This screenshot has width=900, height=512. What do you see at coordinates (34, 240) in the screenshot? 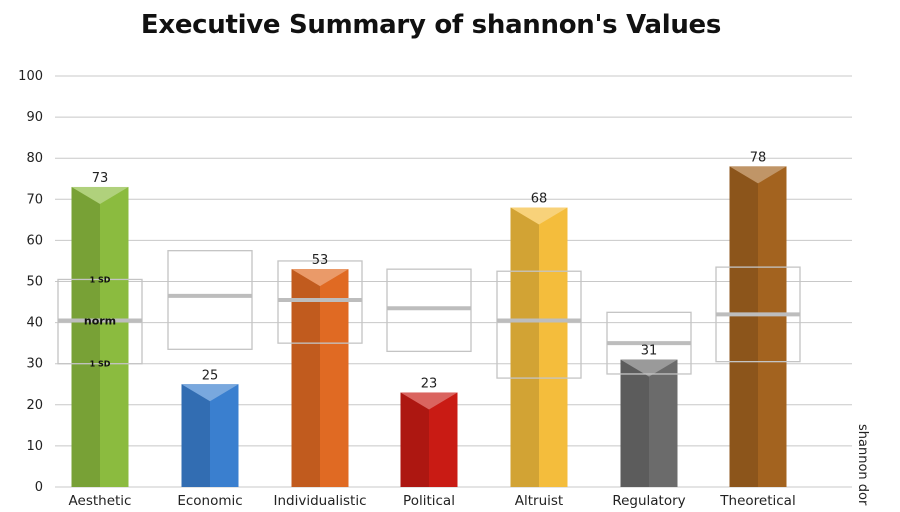
I see `y-tick-label: 60` at bounding box center [34, 240].